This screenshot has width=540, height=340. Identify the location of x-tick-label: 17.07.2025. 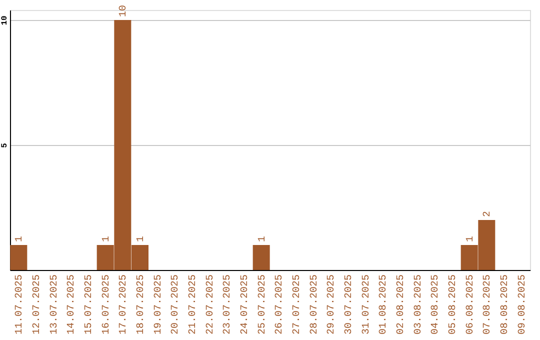
(124, 304).